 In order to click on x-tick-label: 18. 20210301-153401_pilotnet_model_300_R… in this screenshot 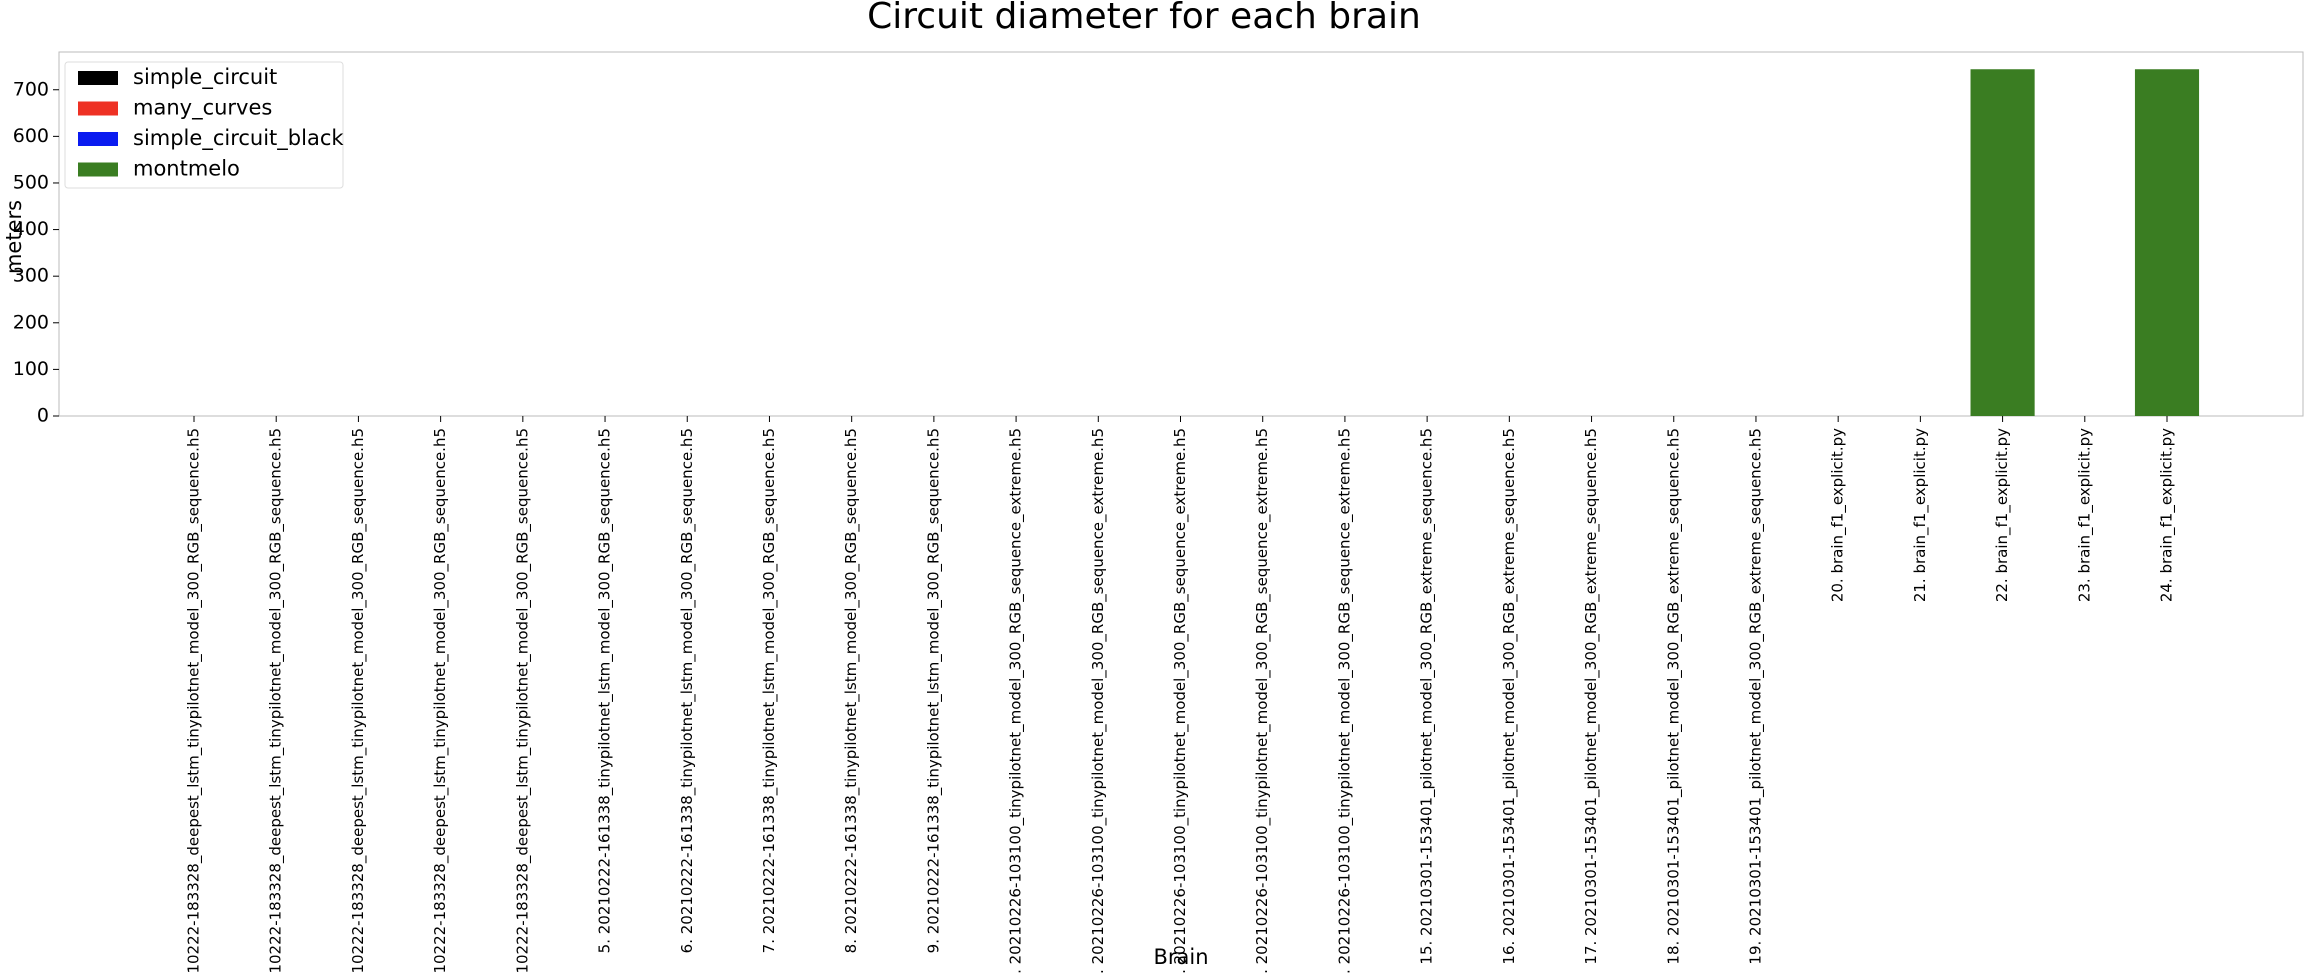, I will do `click(1673, 696)`.